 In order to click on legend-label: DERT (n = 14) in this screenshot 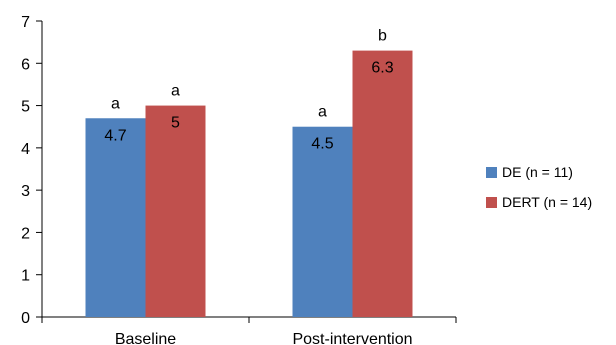, I will do `click(547, 202)`.